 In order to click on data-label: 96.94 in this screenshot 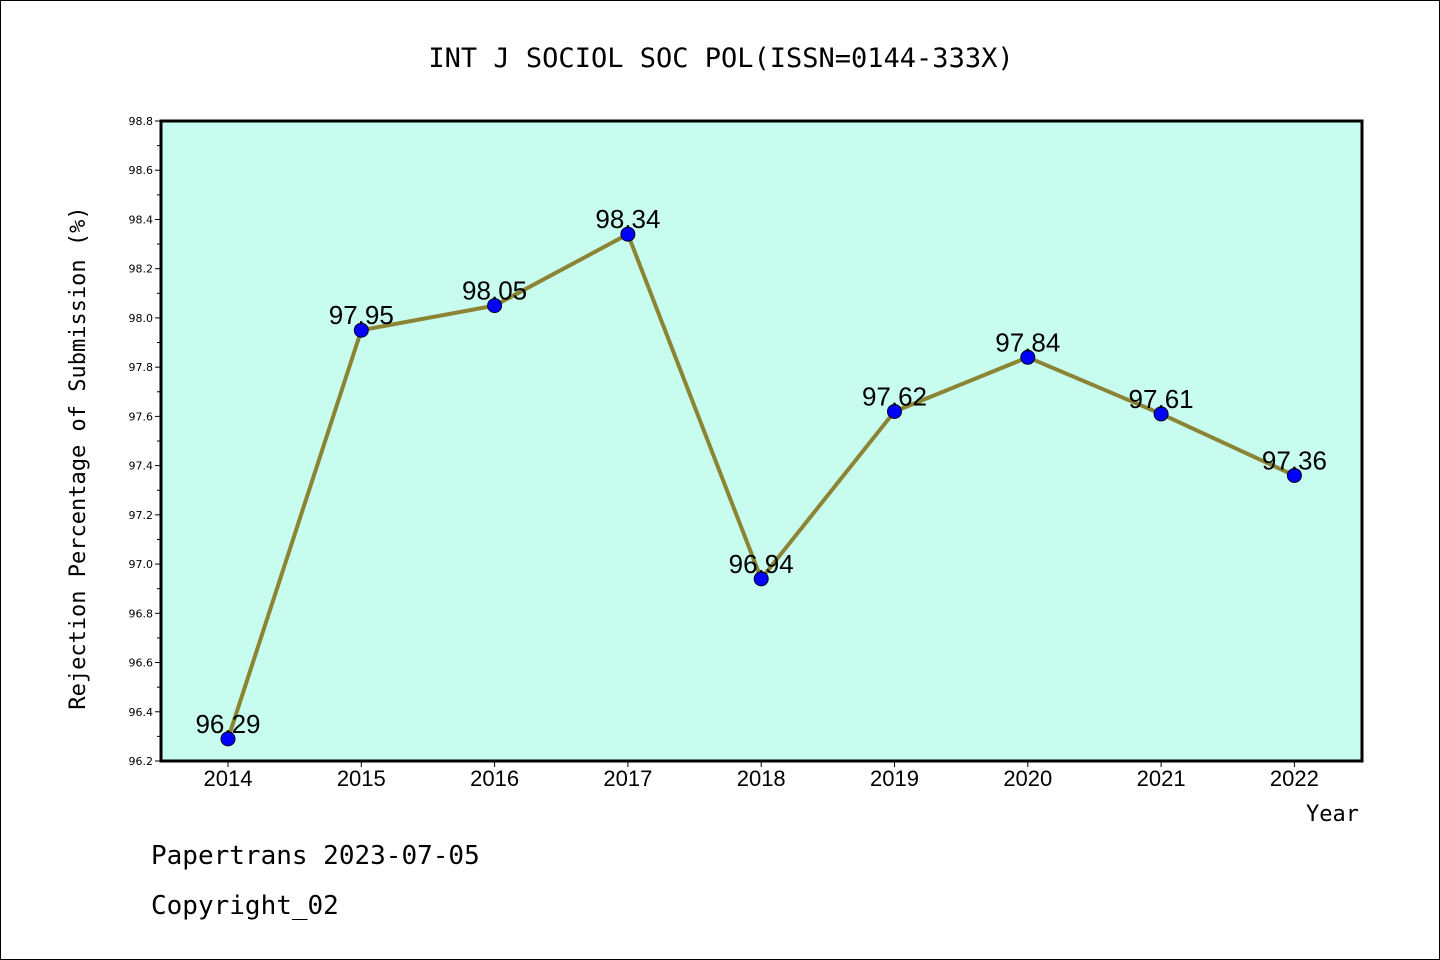, I will do `click(761, 564)`.